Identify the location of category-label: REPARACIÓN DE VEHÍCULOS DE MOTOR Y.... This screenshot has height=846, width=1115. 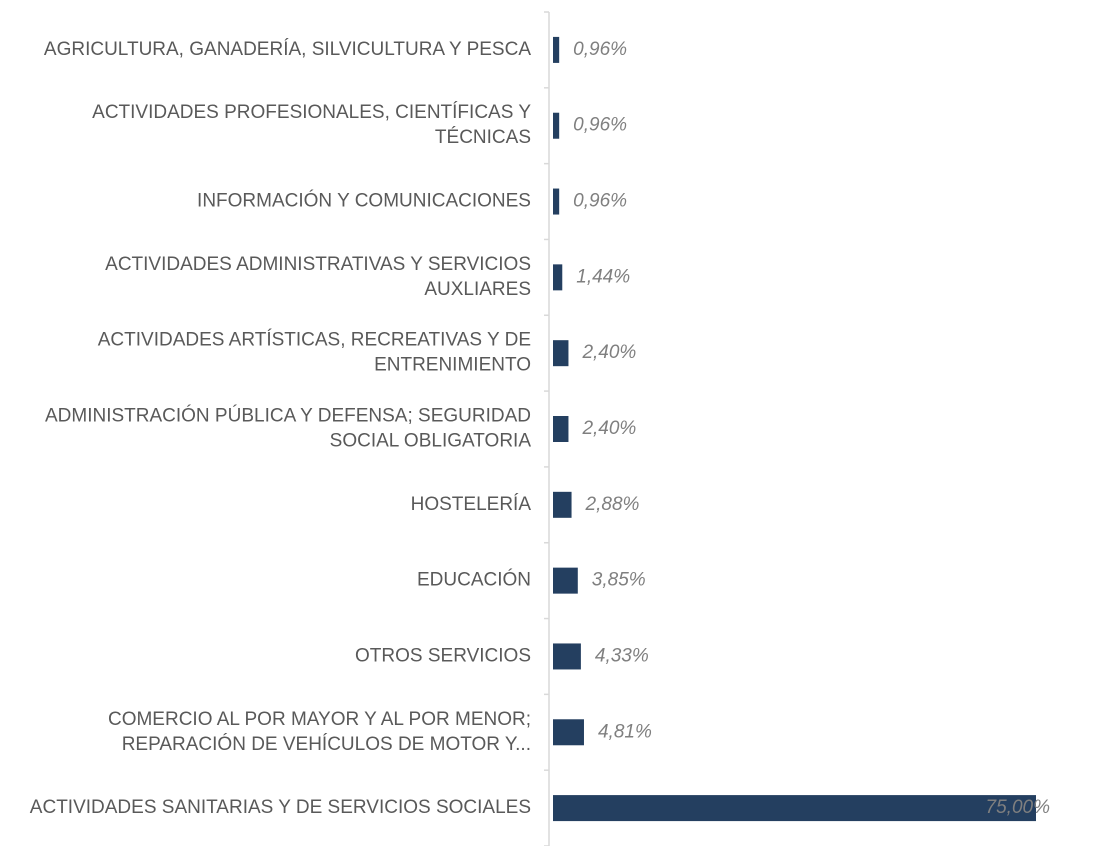
(326, 744).